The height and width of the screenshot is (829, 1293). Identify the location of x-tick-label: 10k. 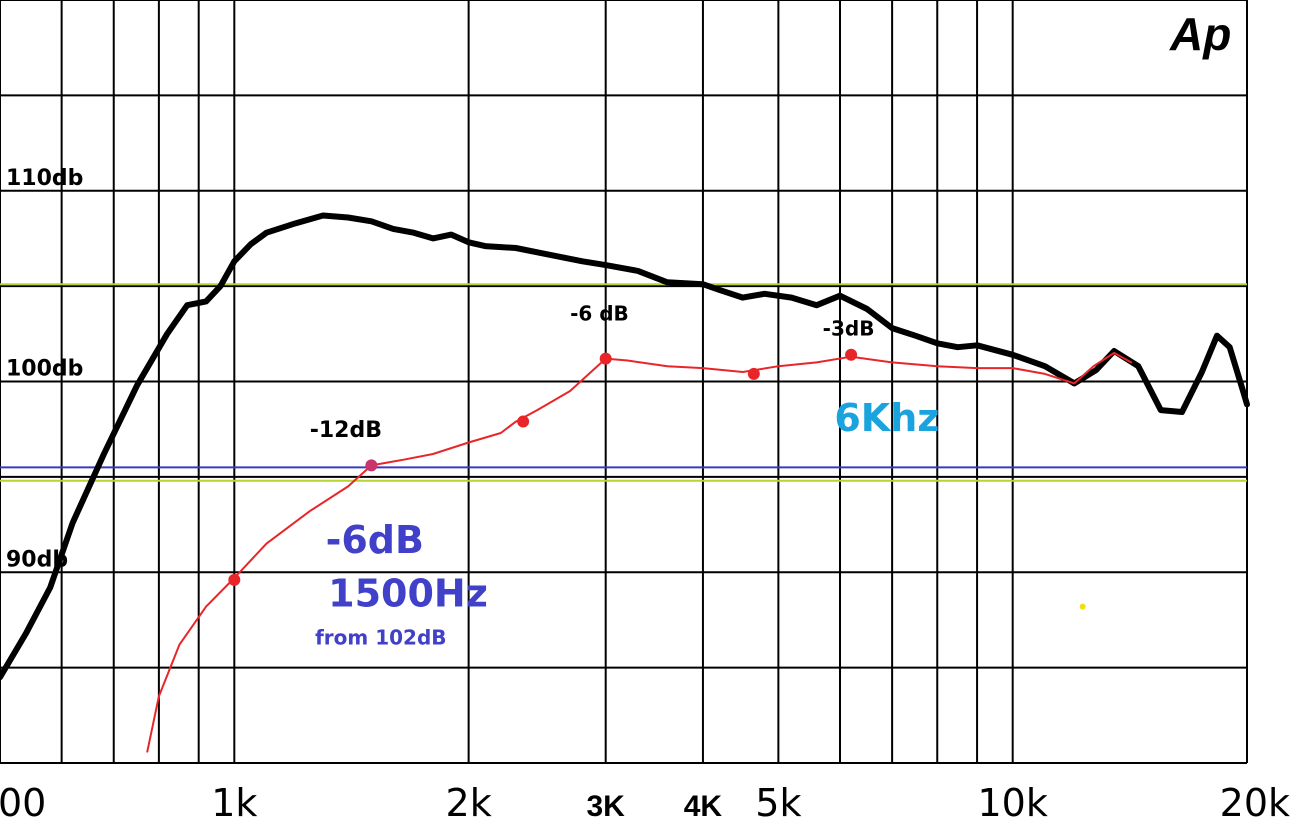
(1013, 803).